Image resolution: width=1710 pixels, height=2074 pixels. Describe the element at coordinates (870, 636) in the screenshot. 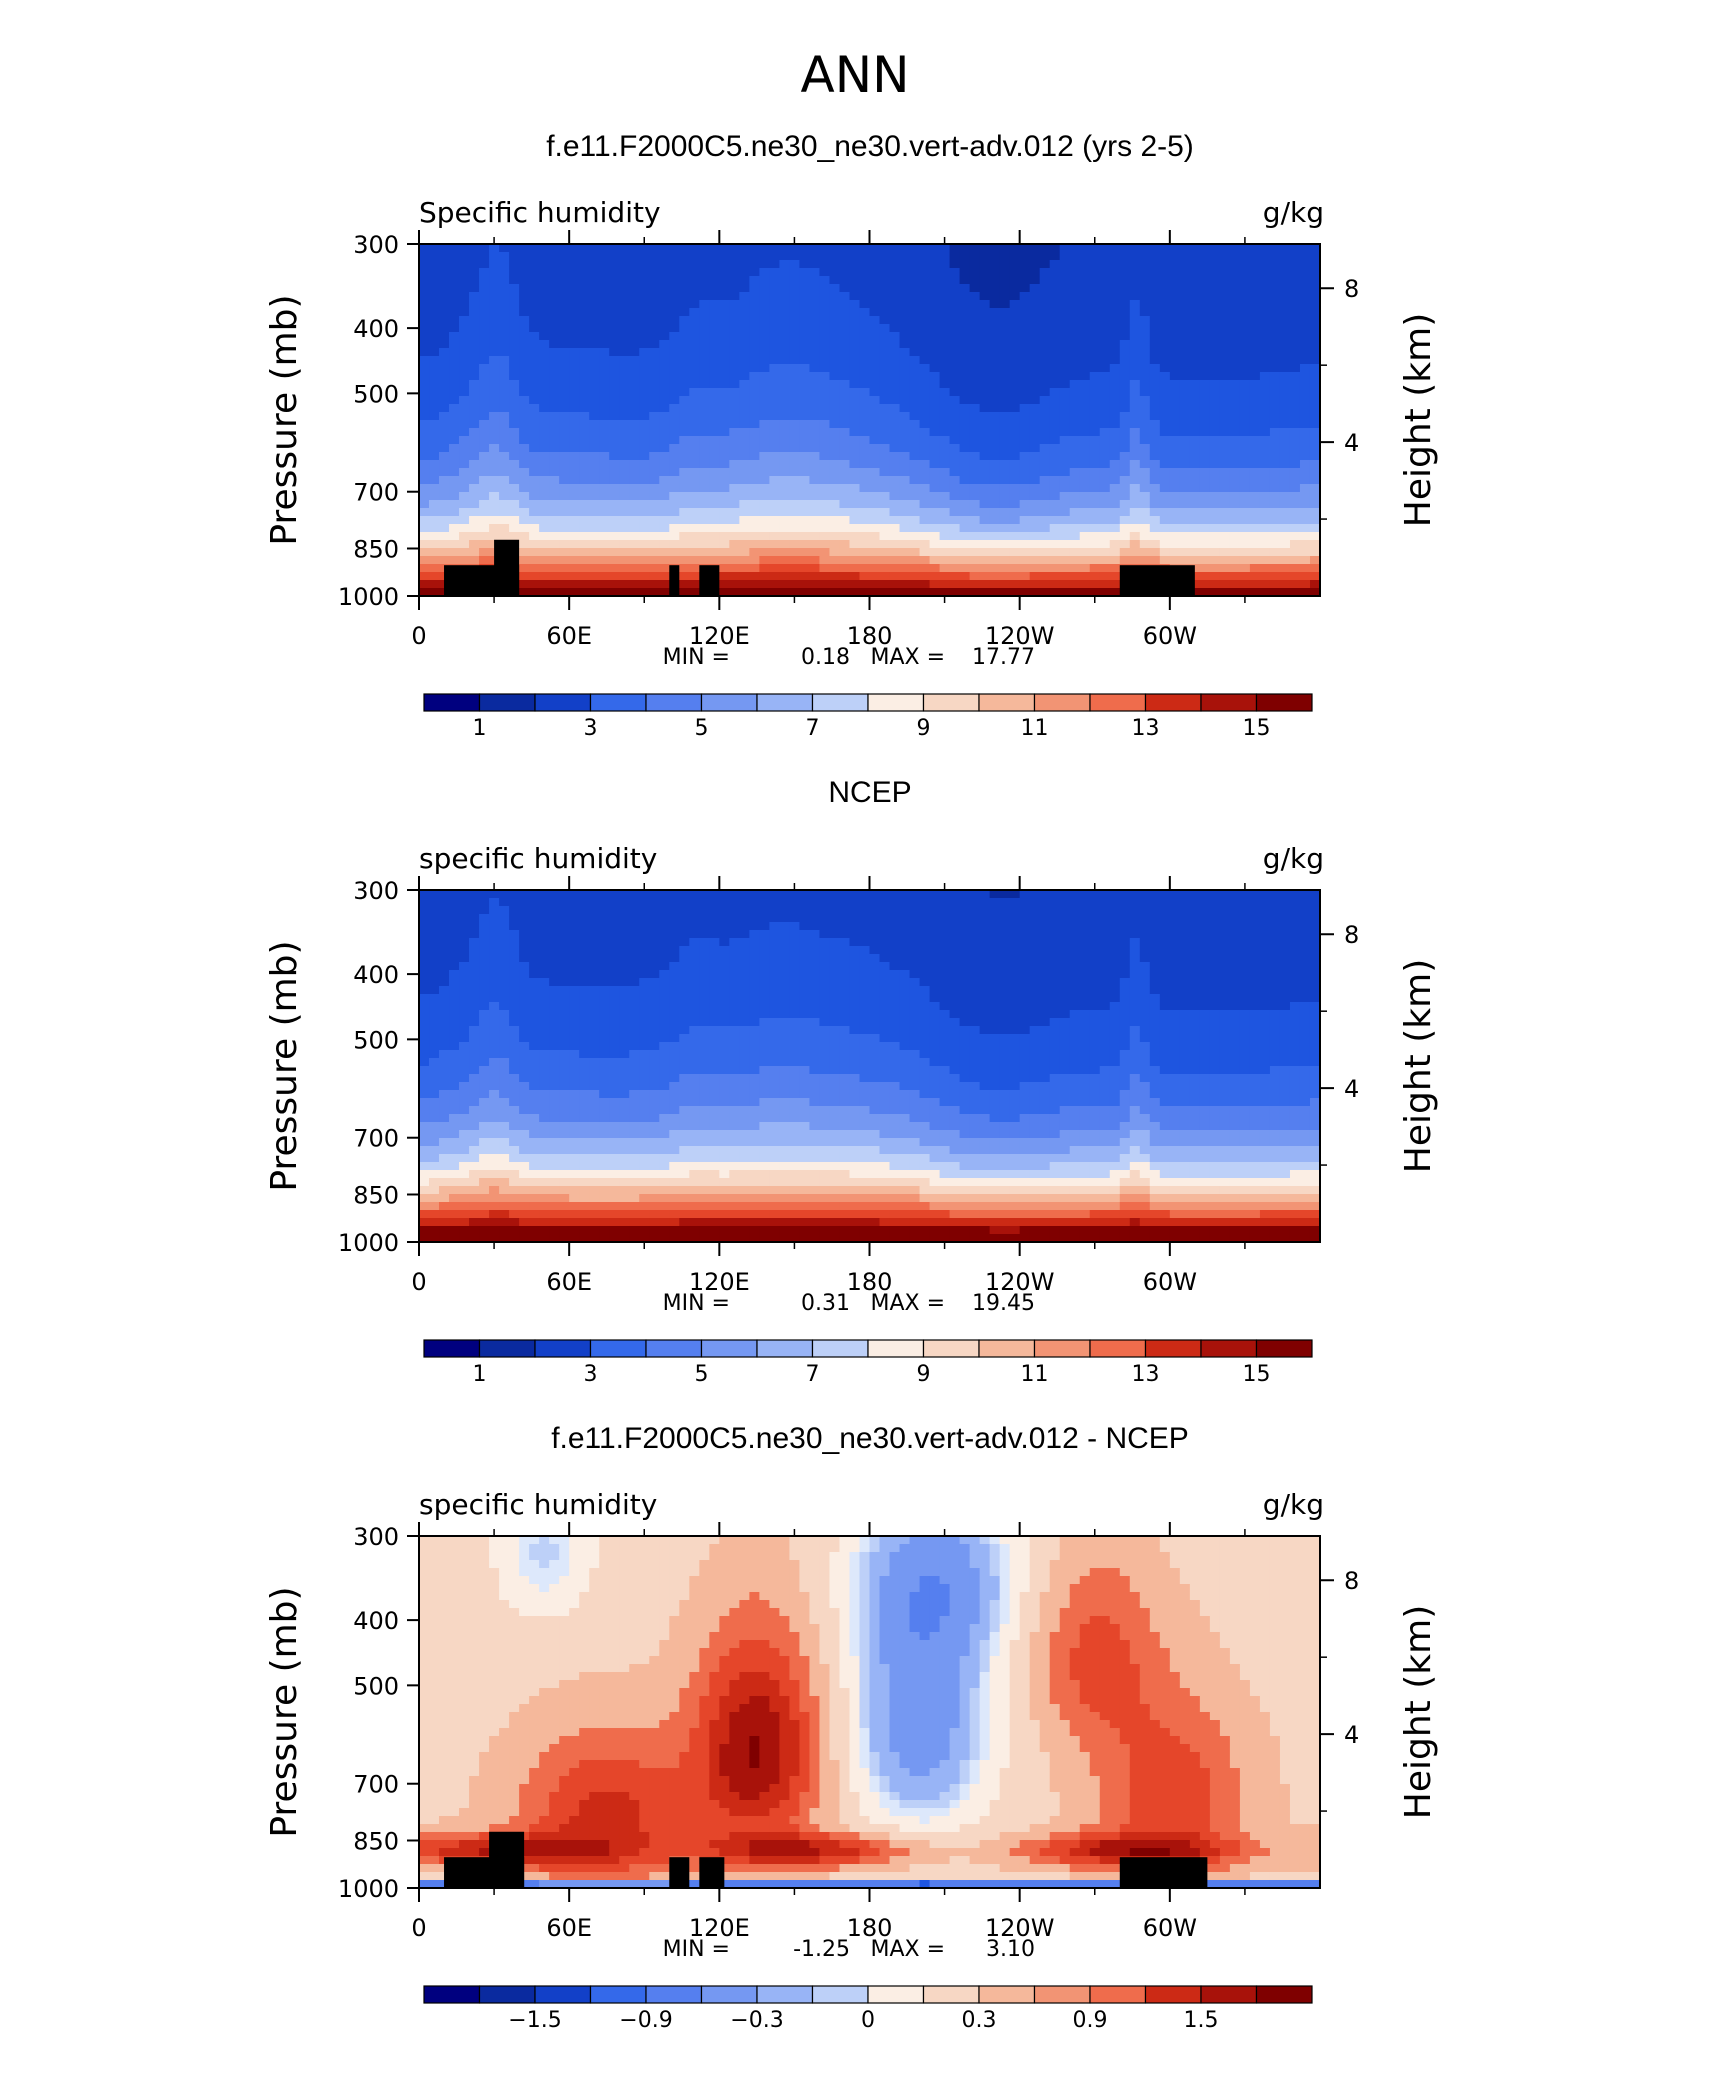

I see `x-tick-label: 180` at that location.